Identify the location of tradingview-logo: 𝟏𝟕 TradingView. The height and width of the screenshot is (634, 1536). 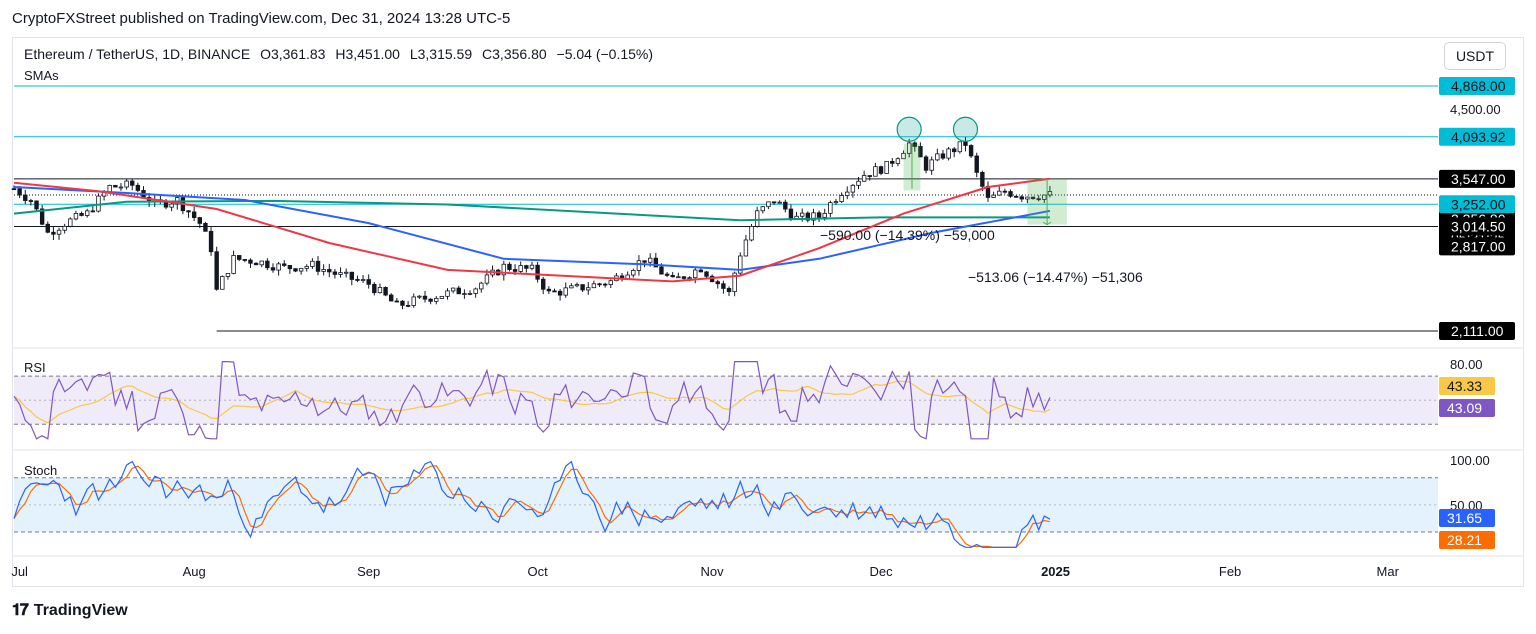
(70, 611).